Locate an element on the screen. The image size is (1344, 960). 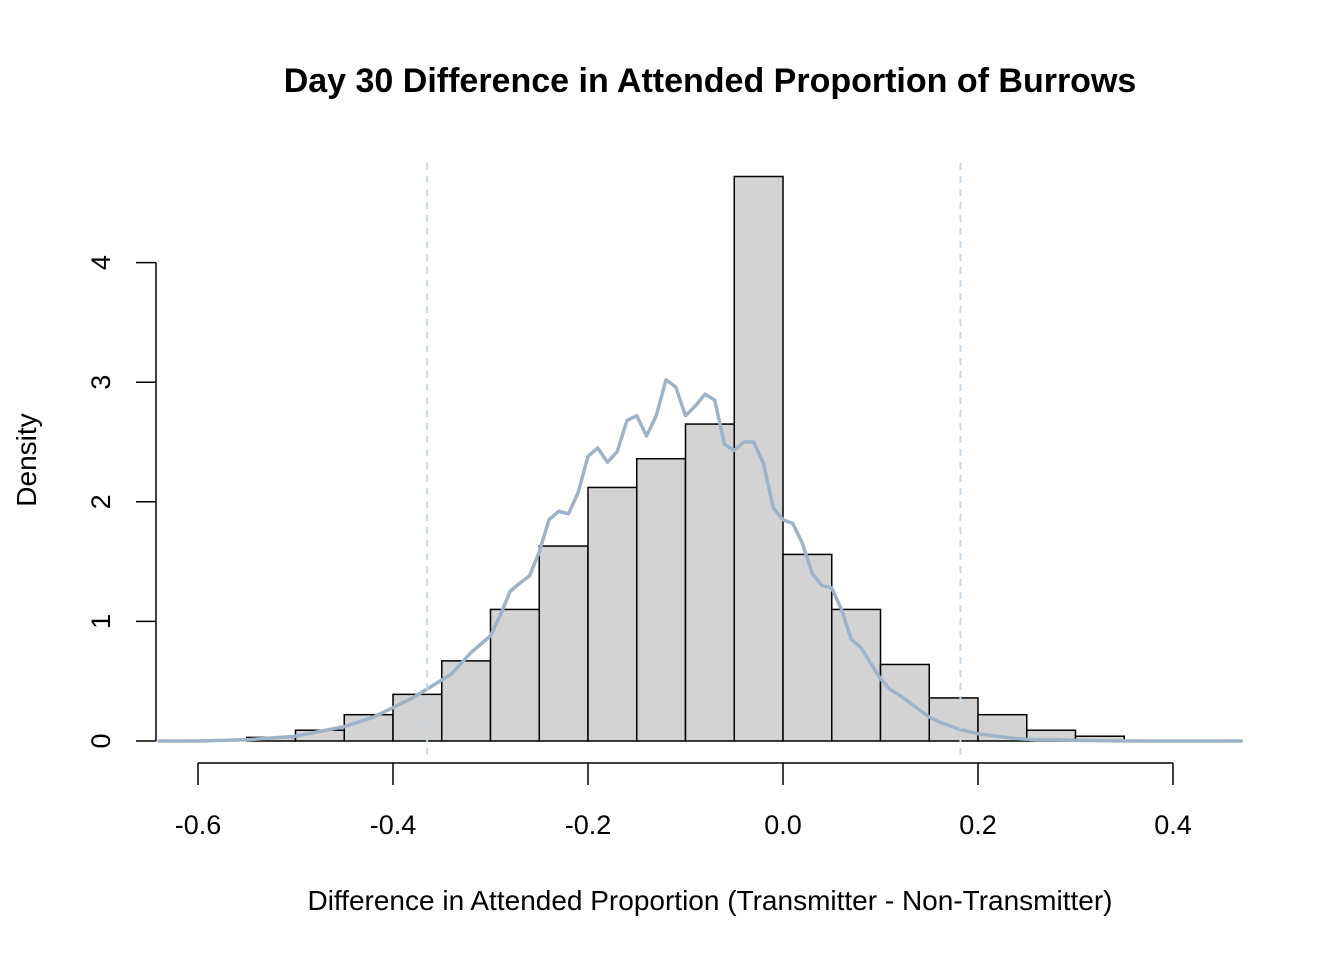
y-tick-label: 0 is located at coordinates (101, 740).